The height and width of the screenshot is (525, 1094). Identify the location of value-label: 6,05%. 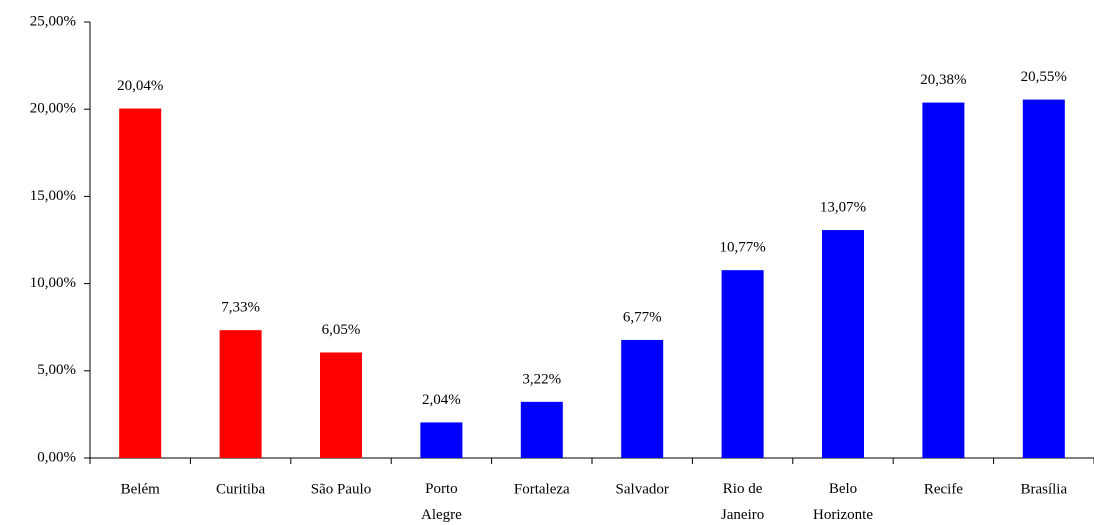
(341, 330).